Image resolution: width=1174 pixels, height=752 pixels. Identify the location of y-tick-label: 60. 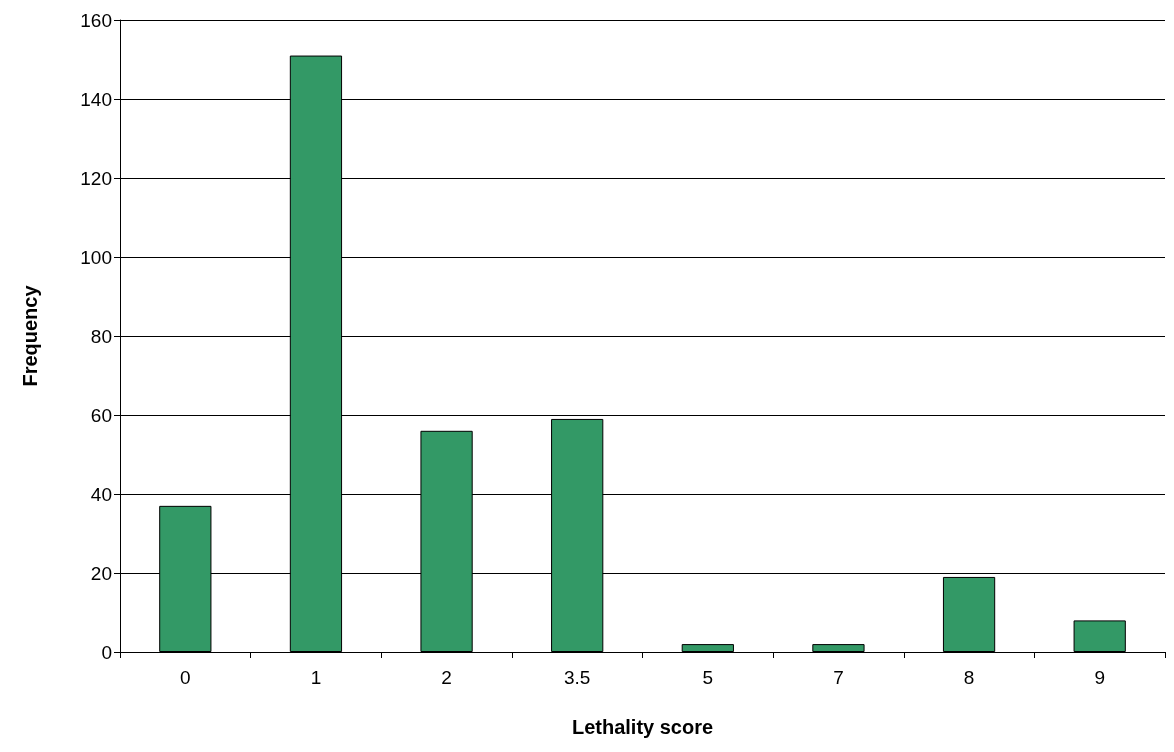
(101, 415).